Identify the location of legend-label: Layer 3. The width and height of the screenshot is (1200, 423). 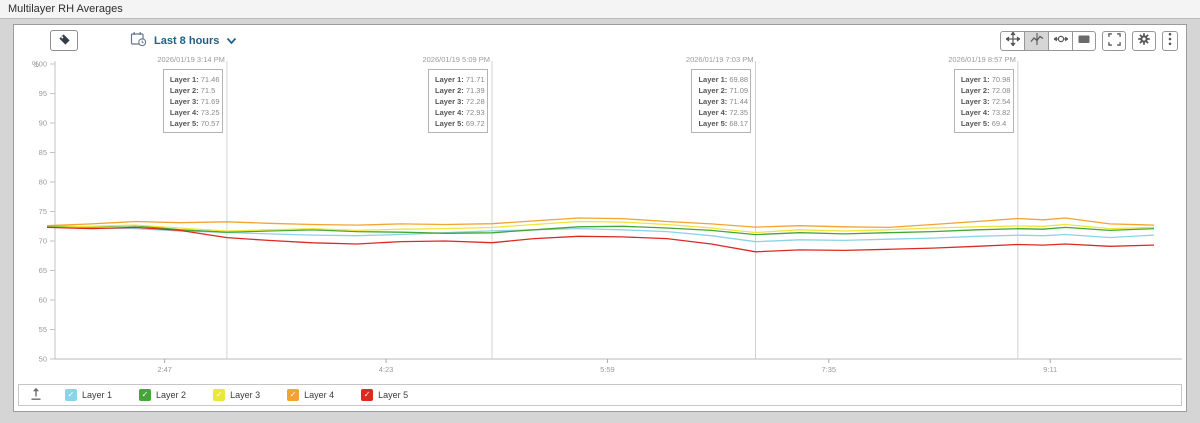
(245, 395).